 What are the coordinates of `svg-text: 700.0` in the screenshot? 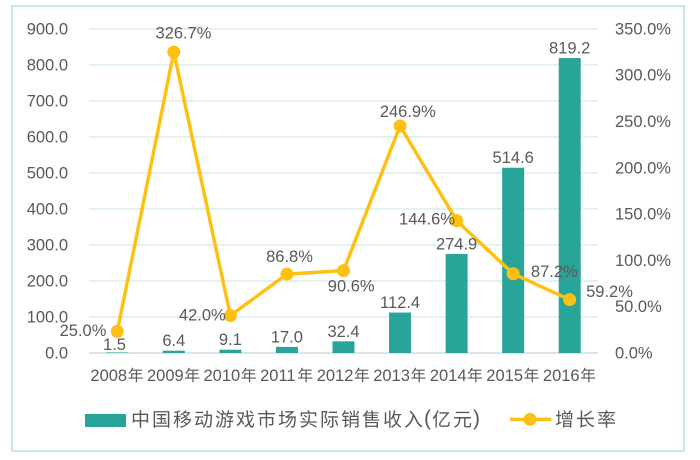 It's located at (47, 101).